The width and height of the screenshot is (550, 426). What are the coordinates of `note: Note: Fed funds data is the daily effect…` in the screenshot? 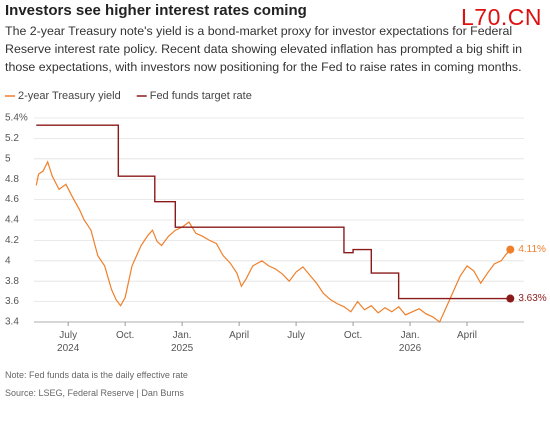 It's located at (96, 375).